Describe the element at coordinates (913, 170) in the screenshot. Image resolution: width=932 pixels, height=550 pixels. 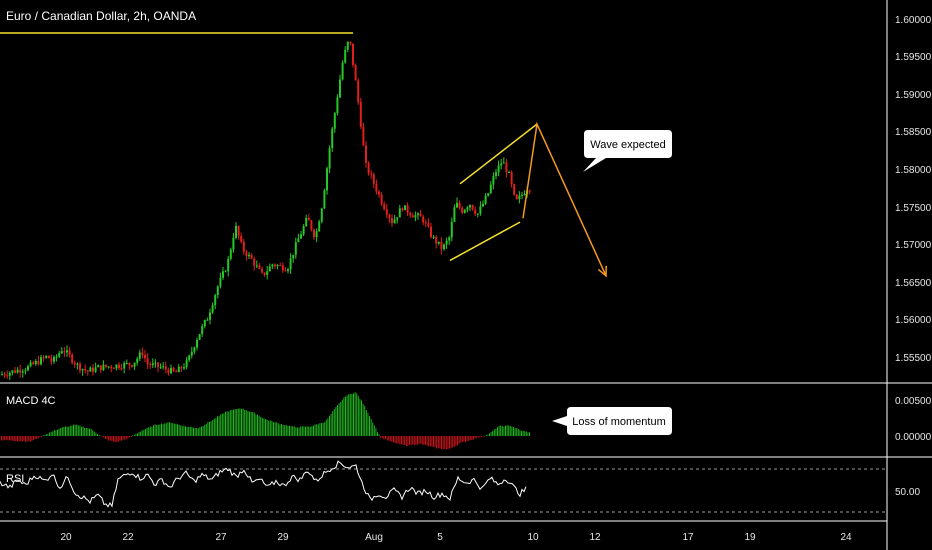
I see `price-tick: 1.58000` at that location.